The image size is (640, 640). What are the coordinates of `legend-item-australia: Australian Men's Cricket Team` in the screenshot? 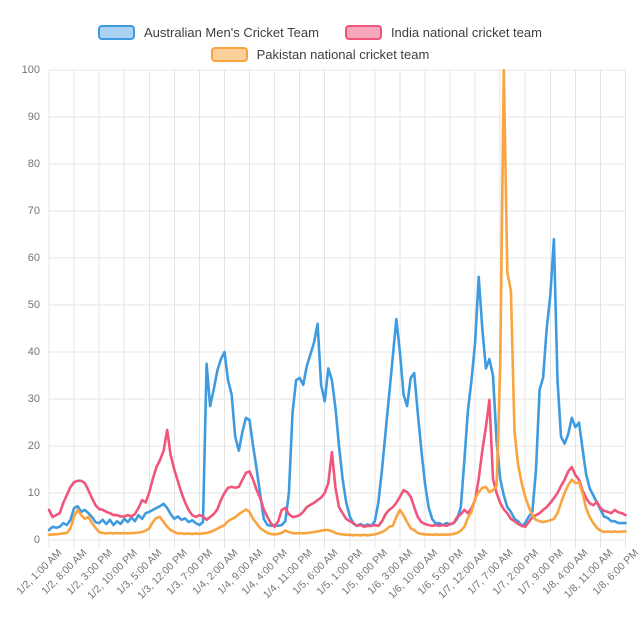 It's located at (208, 32).